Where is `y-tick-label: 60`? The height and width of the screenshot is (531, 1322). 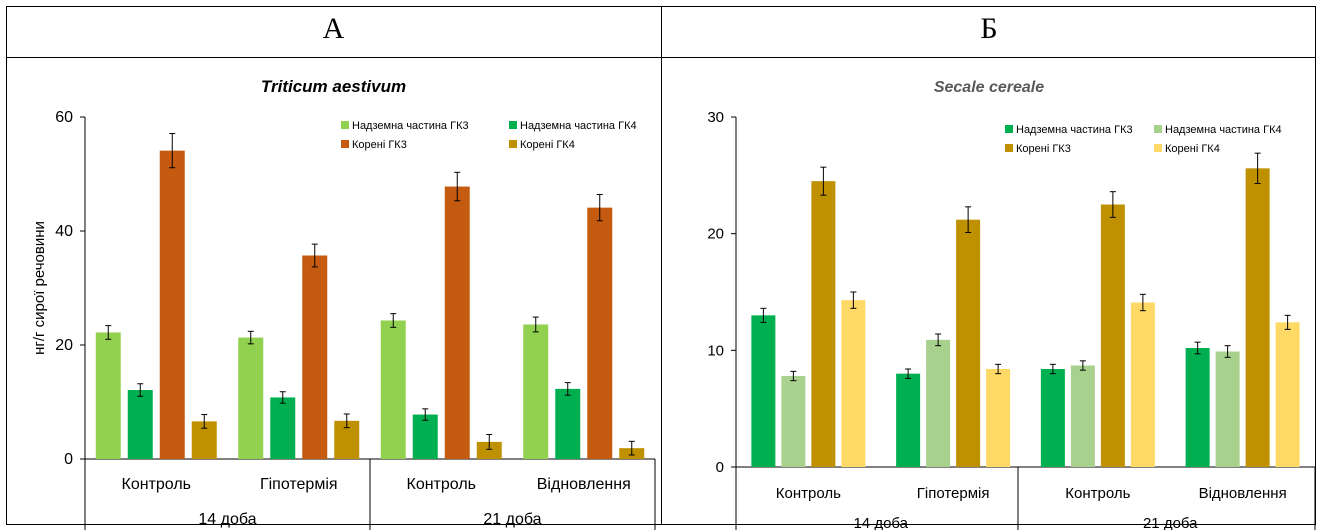 y-tick-label: 60 is located at coordinates (64, 117).